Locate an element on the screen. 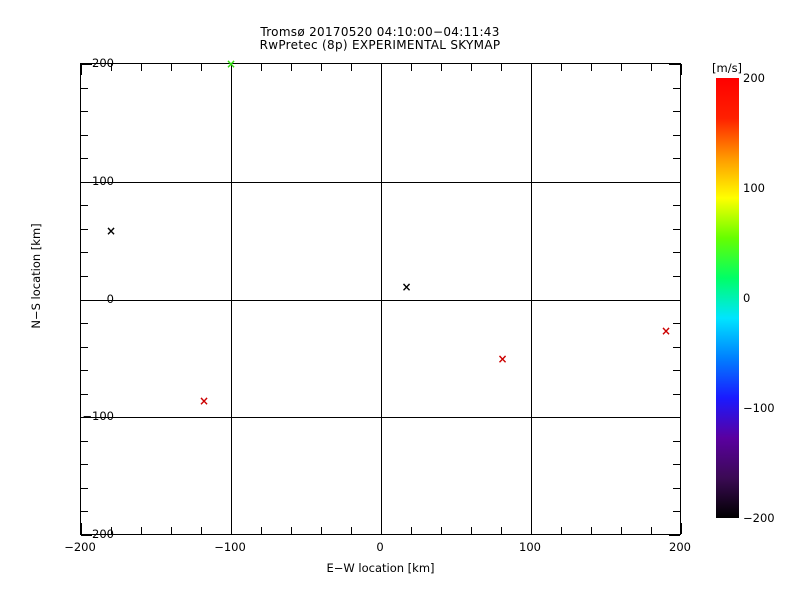 The image size is (800, 600). y-tick-label: −200 is located at coordinates (98, 534).